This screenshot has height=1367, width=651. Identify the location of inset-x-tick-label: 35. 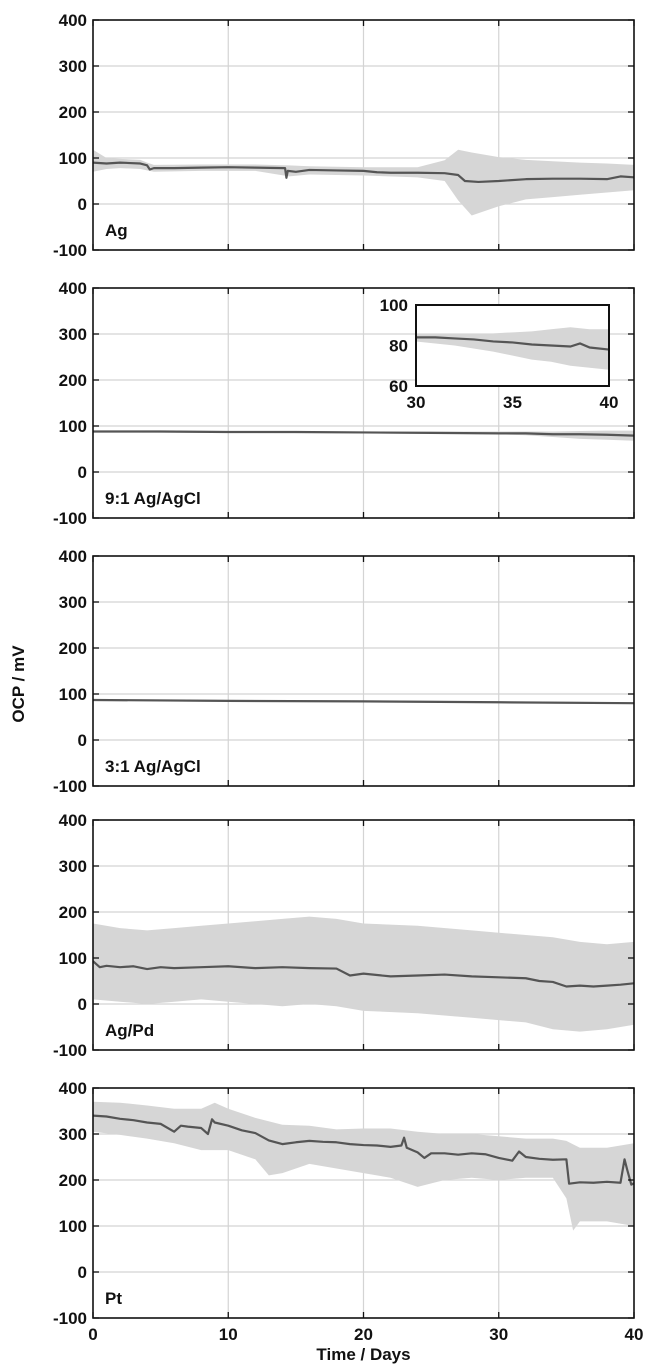
(512, 402).